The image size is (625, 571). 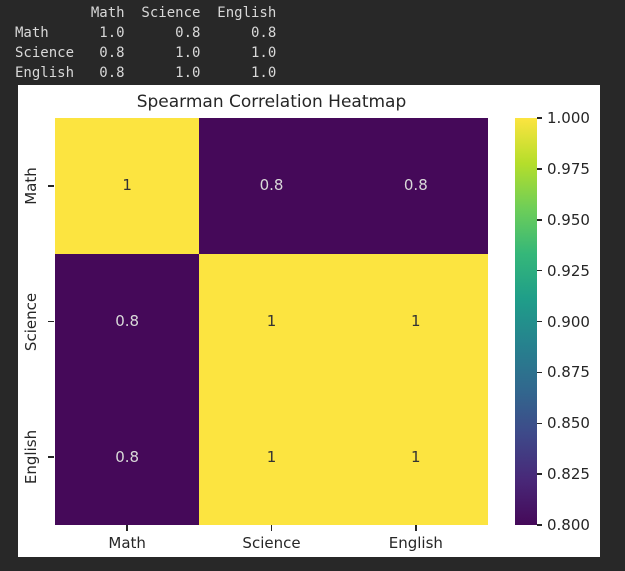 I want to click on y-axis-label-english: English, so click(x=31, y=457).